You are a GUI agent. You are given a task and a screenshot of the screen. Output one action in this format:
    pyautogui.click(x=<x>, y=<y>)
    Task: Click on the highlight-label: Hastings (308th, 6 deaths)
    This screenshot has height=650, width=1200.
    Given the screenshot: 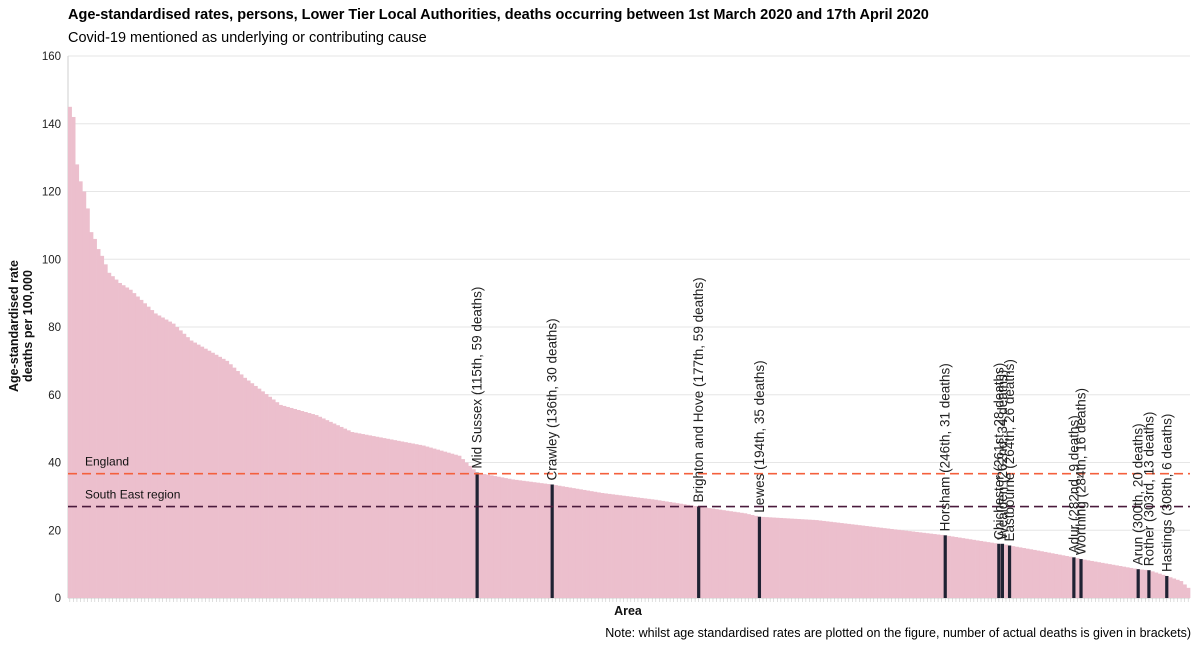 What is the action you would take?
    pyautogui.click(x=1166, y=493)
    